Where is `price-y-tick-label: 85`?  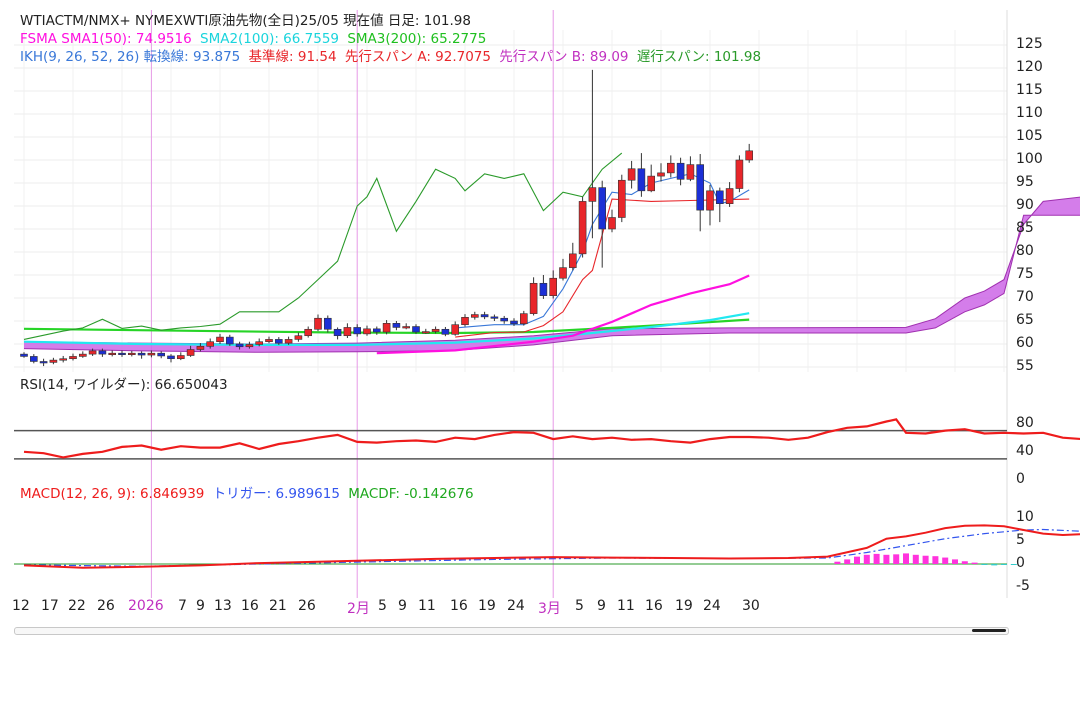
price-y-tick-label: 85 is located at coordinates (1025, 228).